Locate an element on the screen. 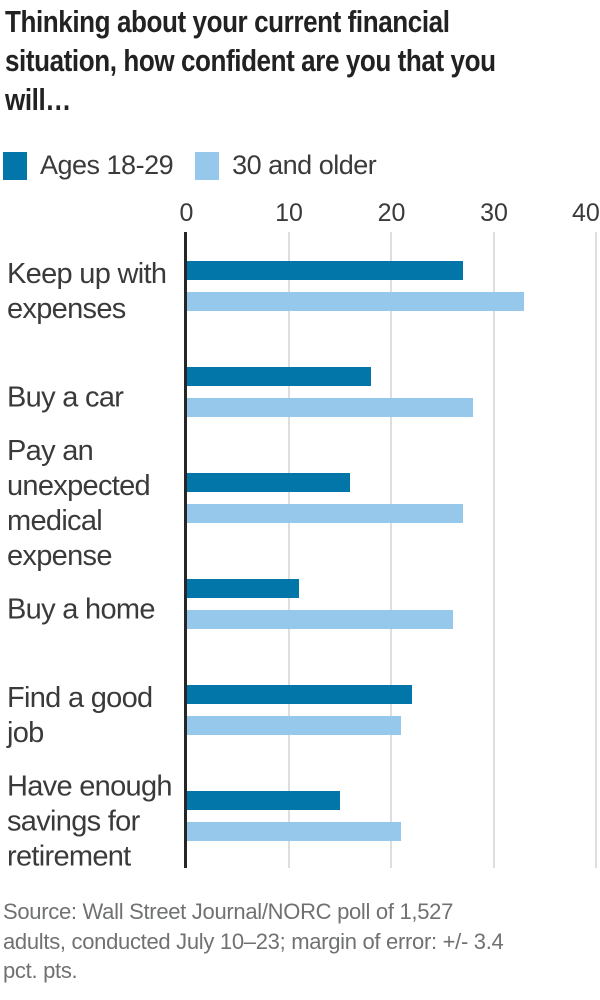 The height and width of the screenshot is (1000, 600). x-axis-tick-0: 0 is located at coordinates (186, 213).